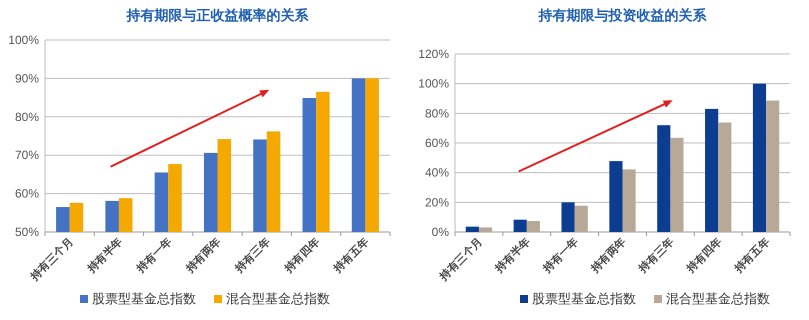 The height and width of the screenshot is (320, 809). I want to click on y-tick-label: 20%, so click(437, 202).